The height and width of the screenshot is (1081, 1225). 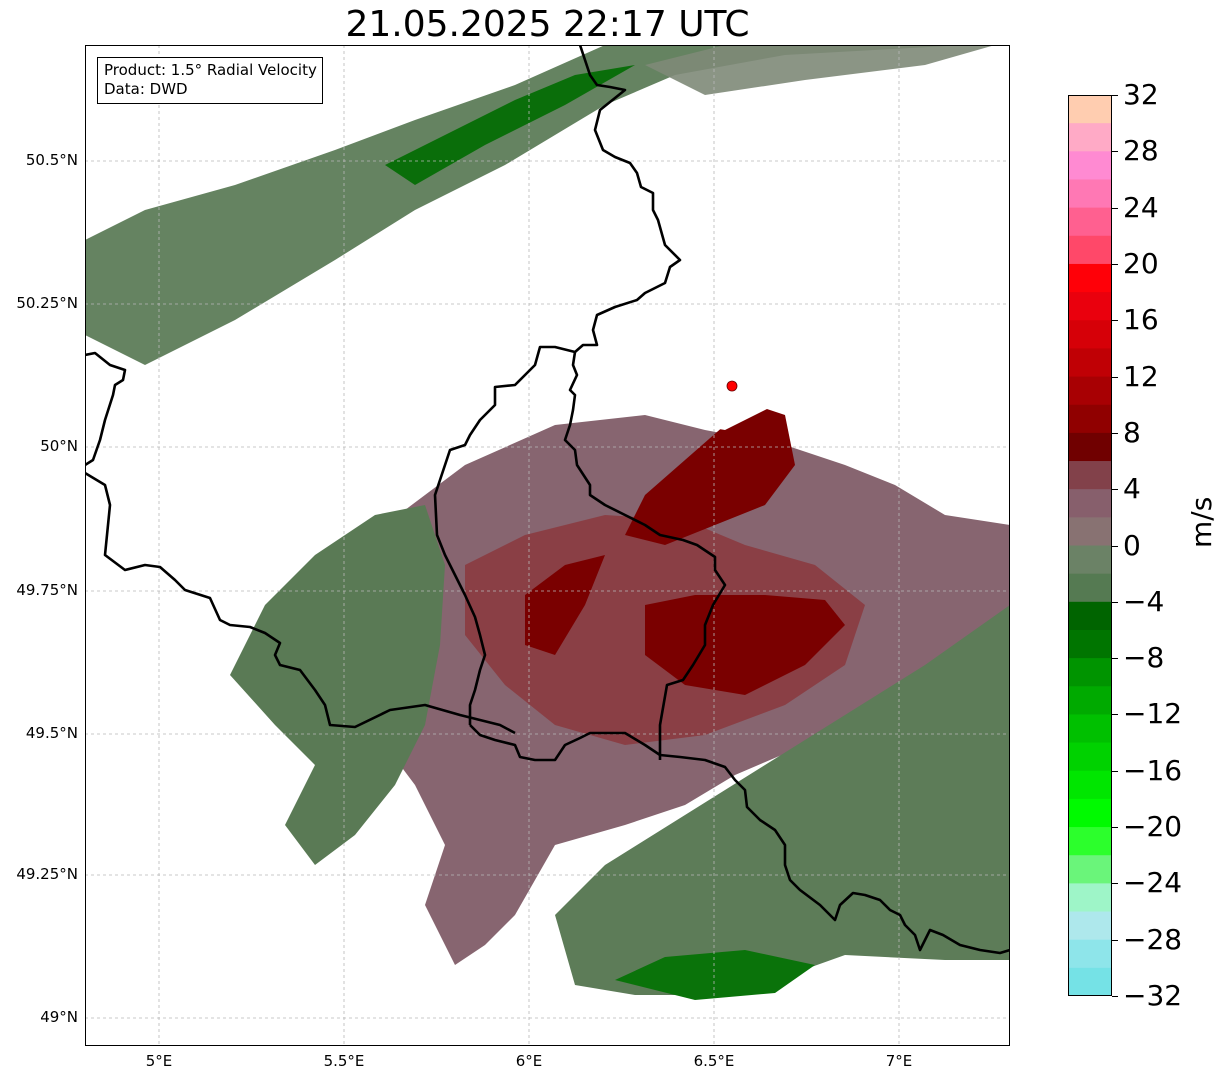 I want to click on lat-tick-label: 50.5°N, so click(x=51, y=160).